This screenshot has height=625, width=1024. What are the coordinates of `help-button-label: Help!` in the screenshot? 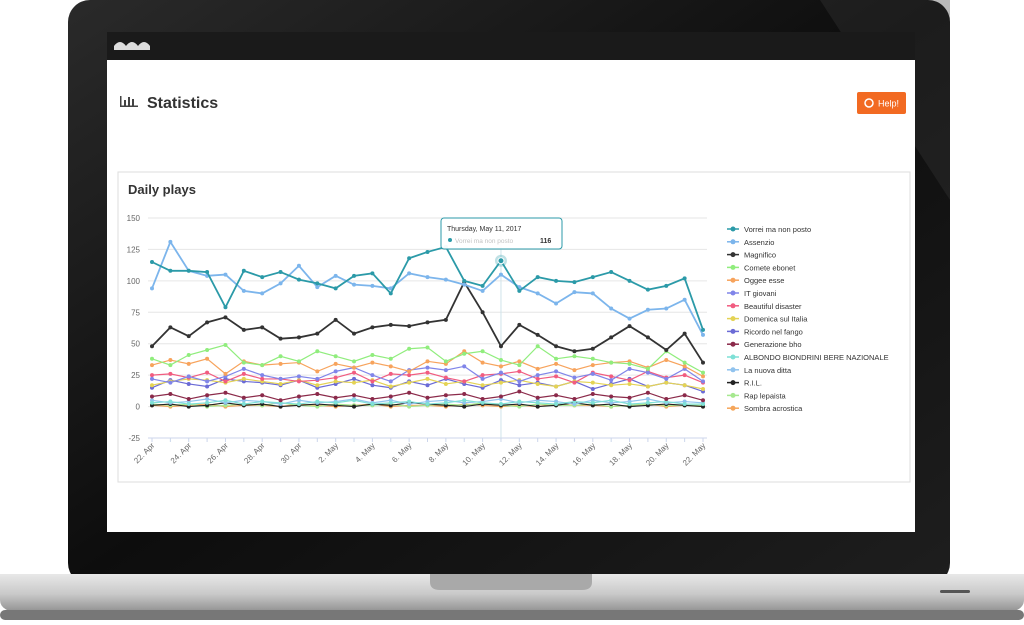 It's located at (888, 104).